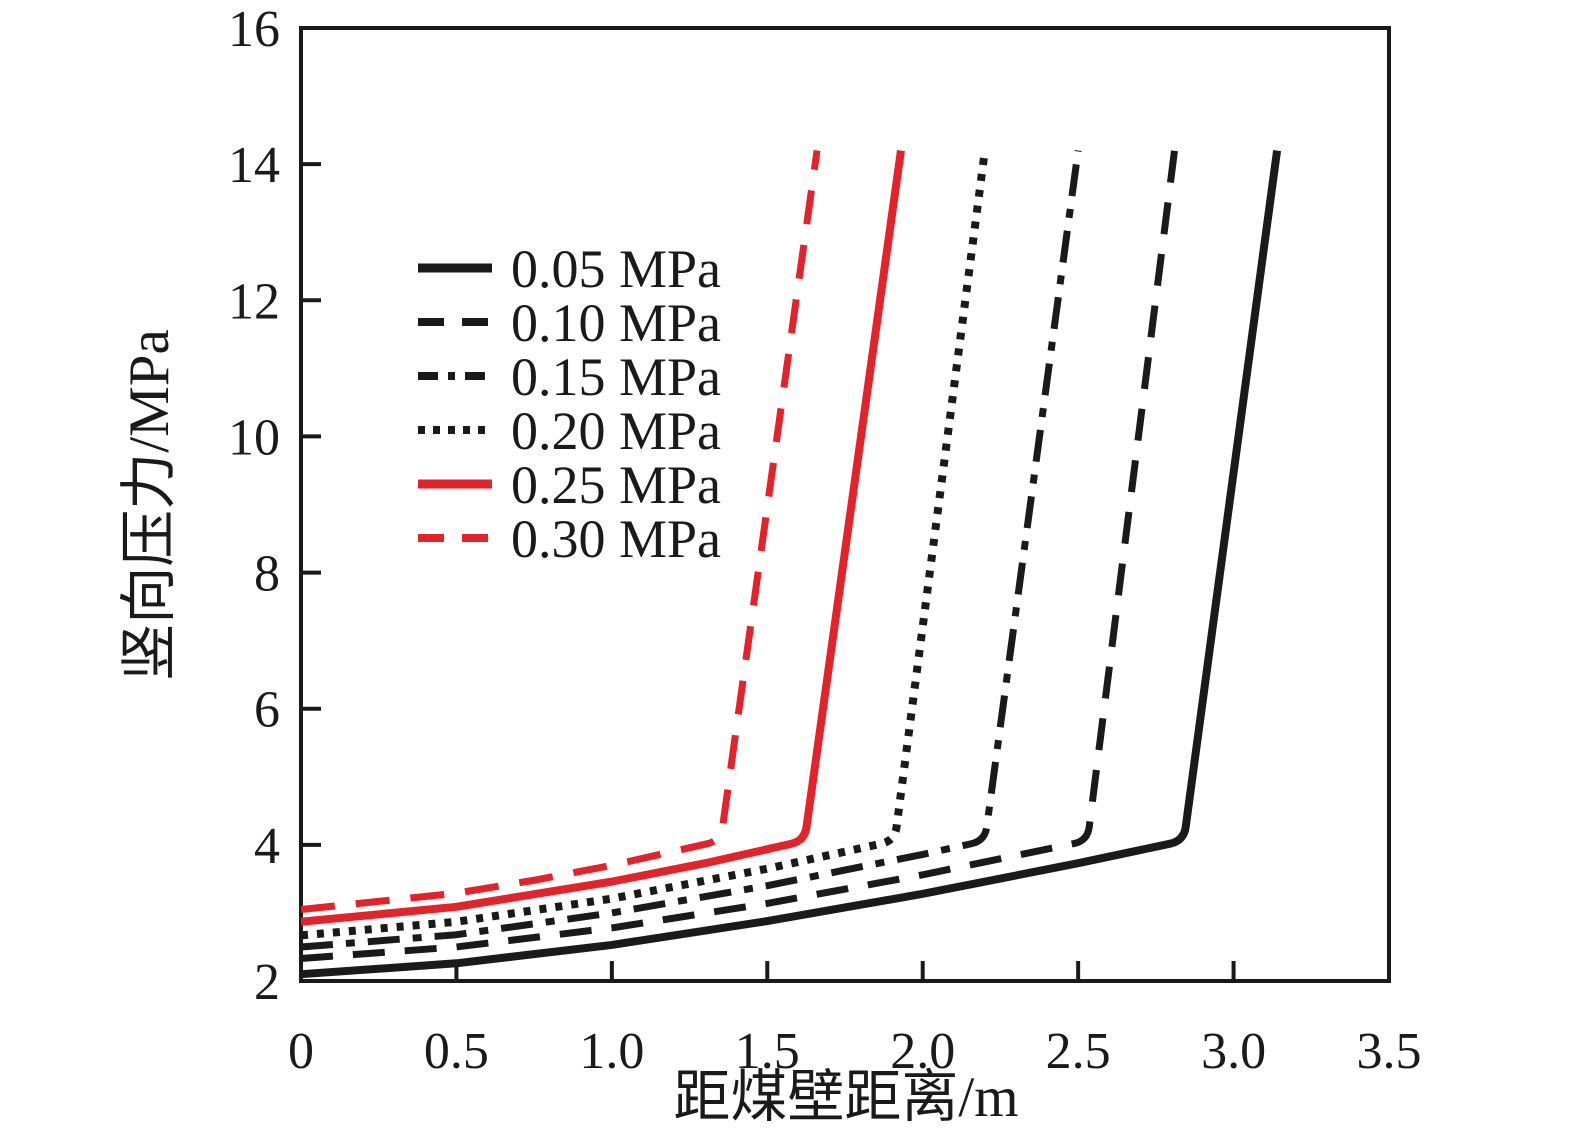 The height and width of the screenshot is (1137, 1575). Describe the element at coordinates (616, 485) in the screenshot. I see `legend-label: 0.25 MPa` at that location.